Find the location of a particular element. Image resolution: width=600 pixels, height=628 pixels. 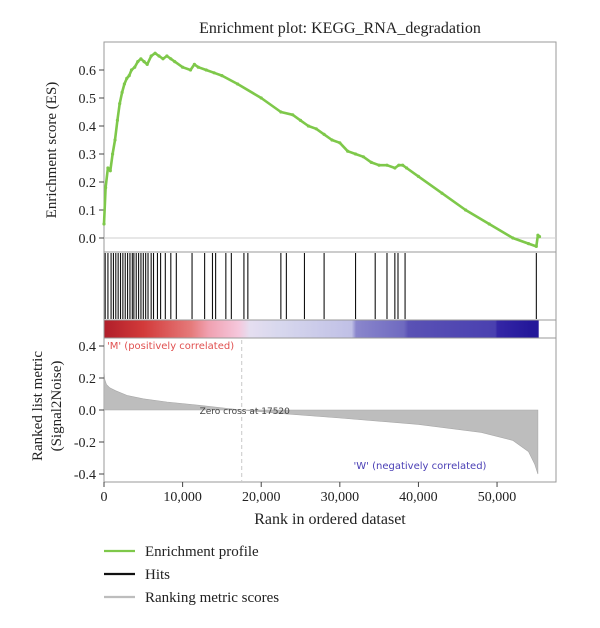

ranked-y-tick-label: 0.2 is located at coordinates (88, 379).